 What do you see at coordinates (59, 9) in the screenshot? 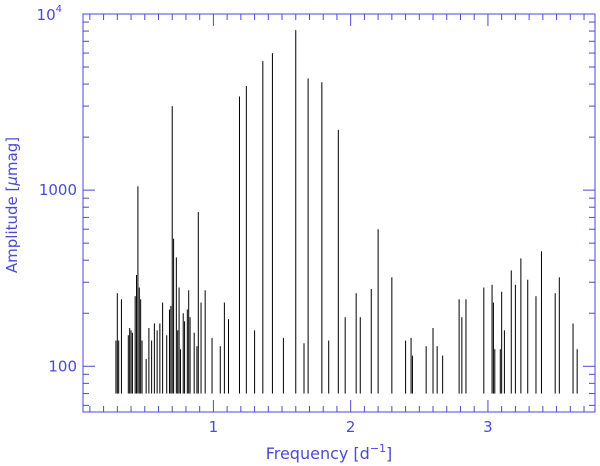
I see `y-tick-label-10000-exponent: 4` at bounding box center [59, 9].